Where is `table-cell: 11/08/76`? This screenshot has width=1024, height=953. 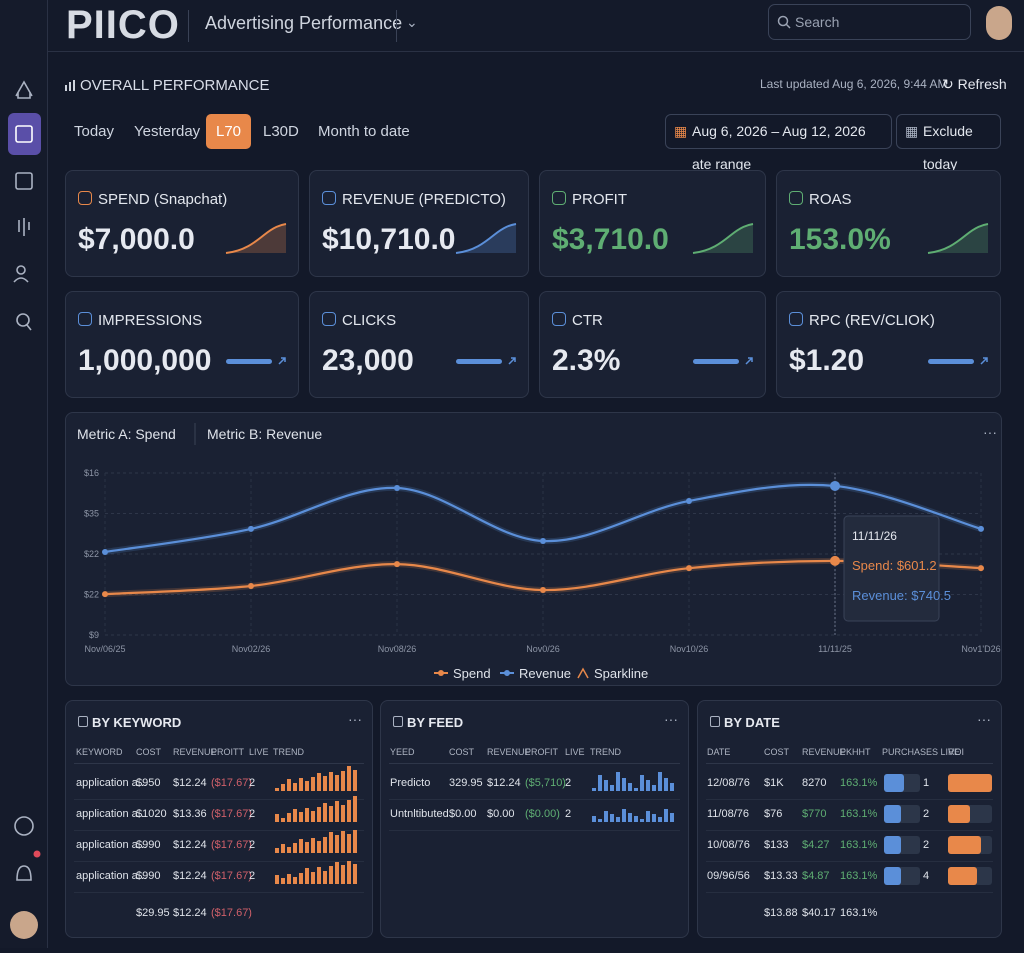
table-cell: 11/08/76 is located at coordinates (728, 814).